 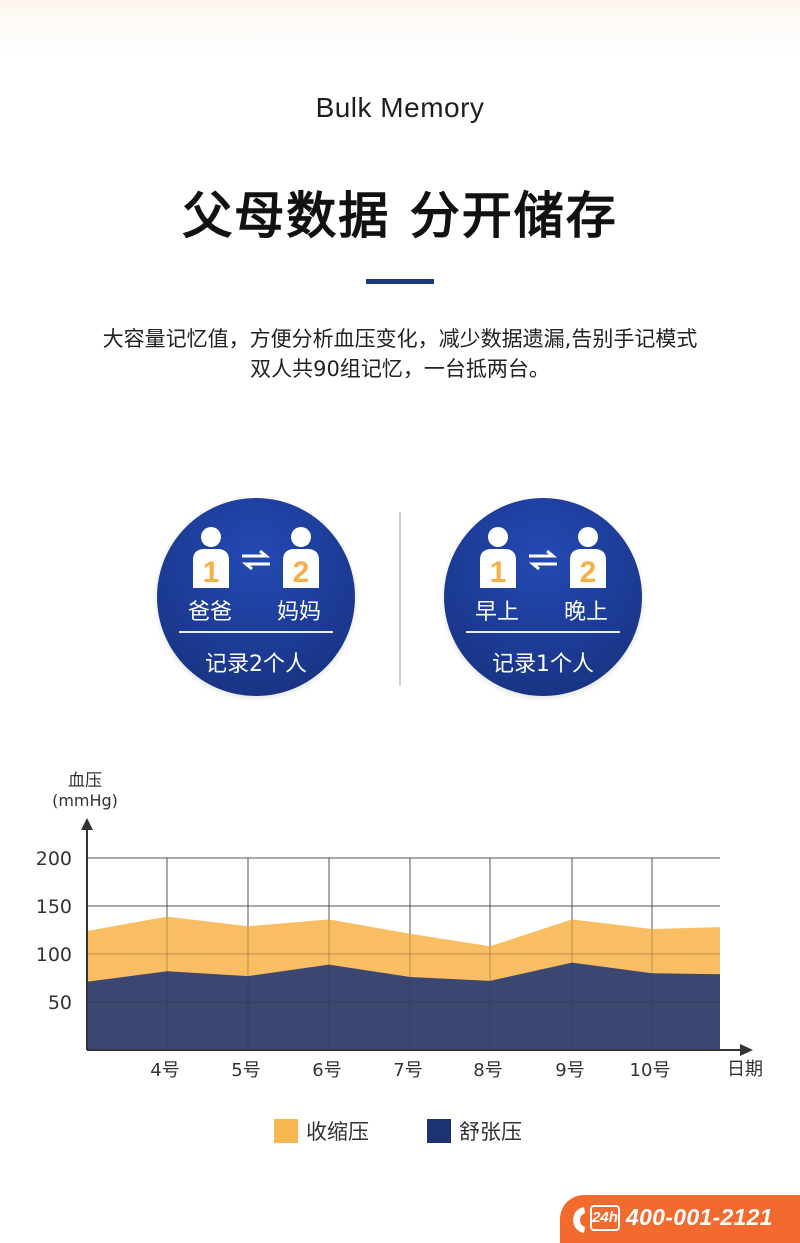 I want to click on badge-right-label: 晚上, so click(x=586, y=612).